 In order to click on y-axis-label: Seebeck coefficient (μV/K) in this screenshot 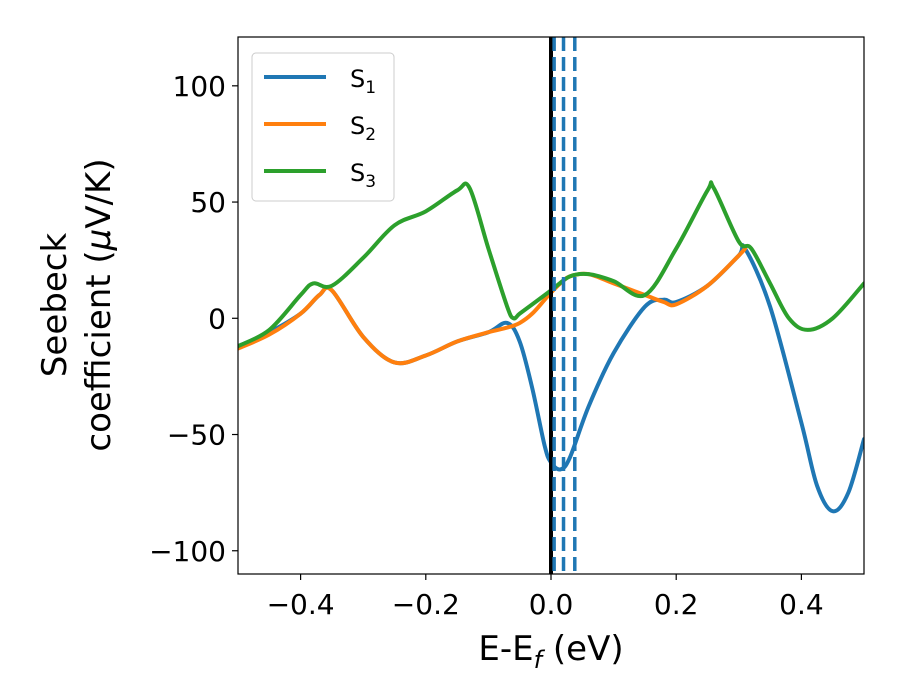, I will do `click(77, 304)`.